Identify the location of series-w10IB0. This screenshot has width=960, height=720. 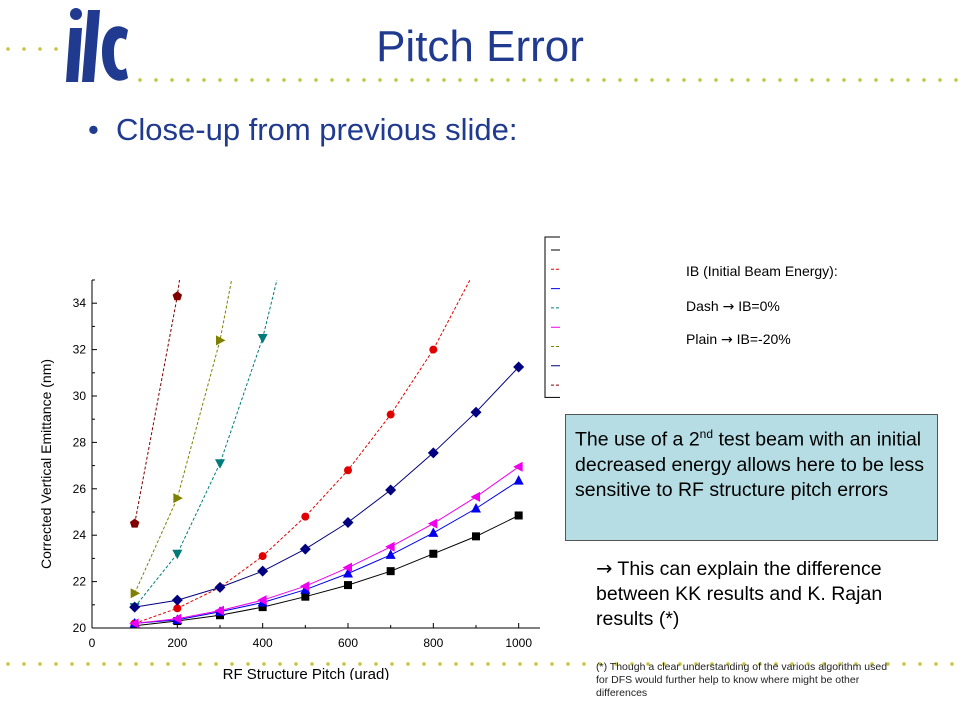
(181, 439).